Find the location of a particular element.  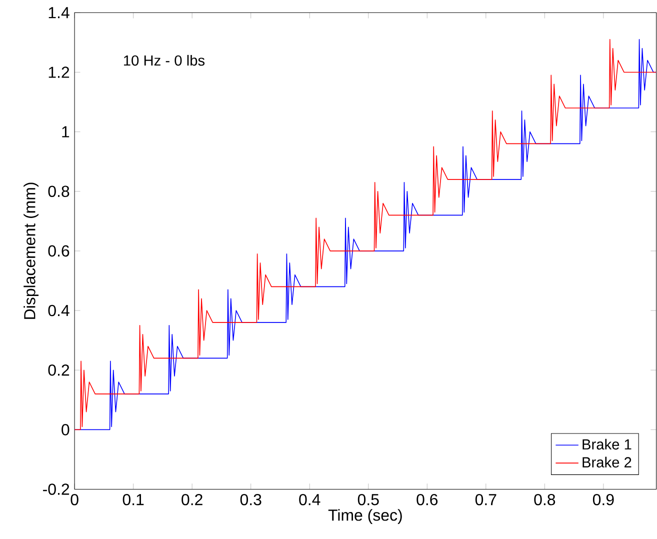

x-tick-label: 0.5 is located at coordinates (368, 500).